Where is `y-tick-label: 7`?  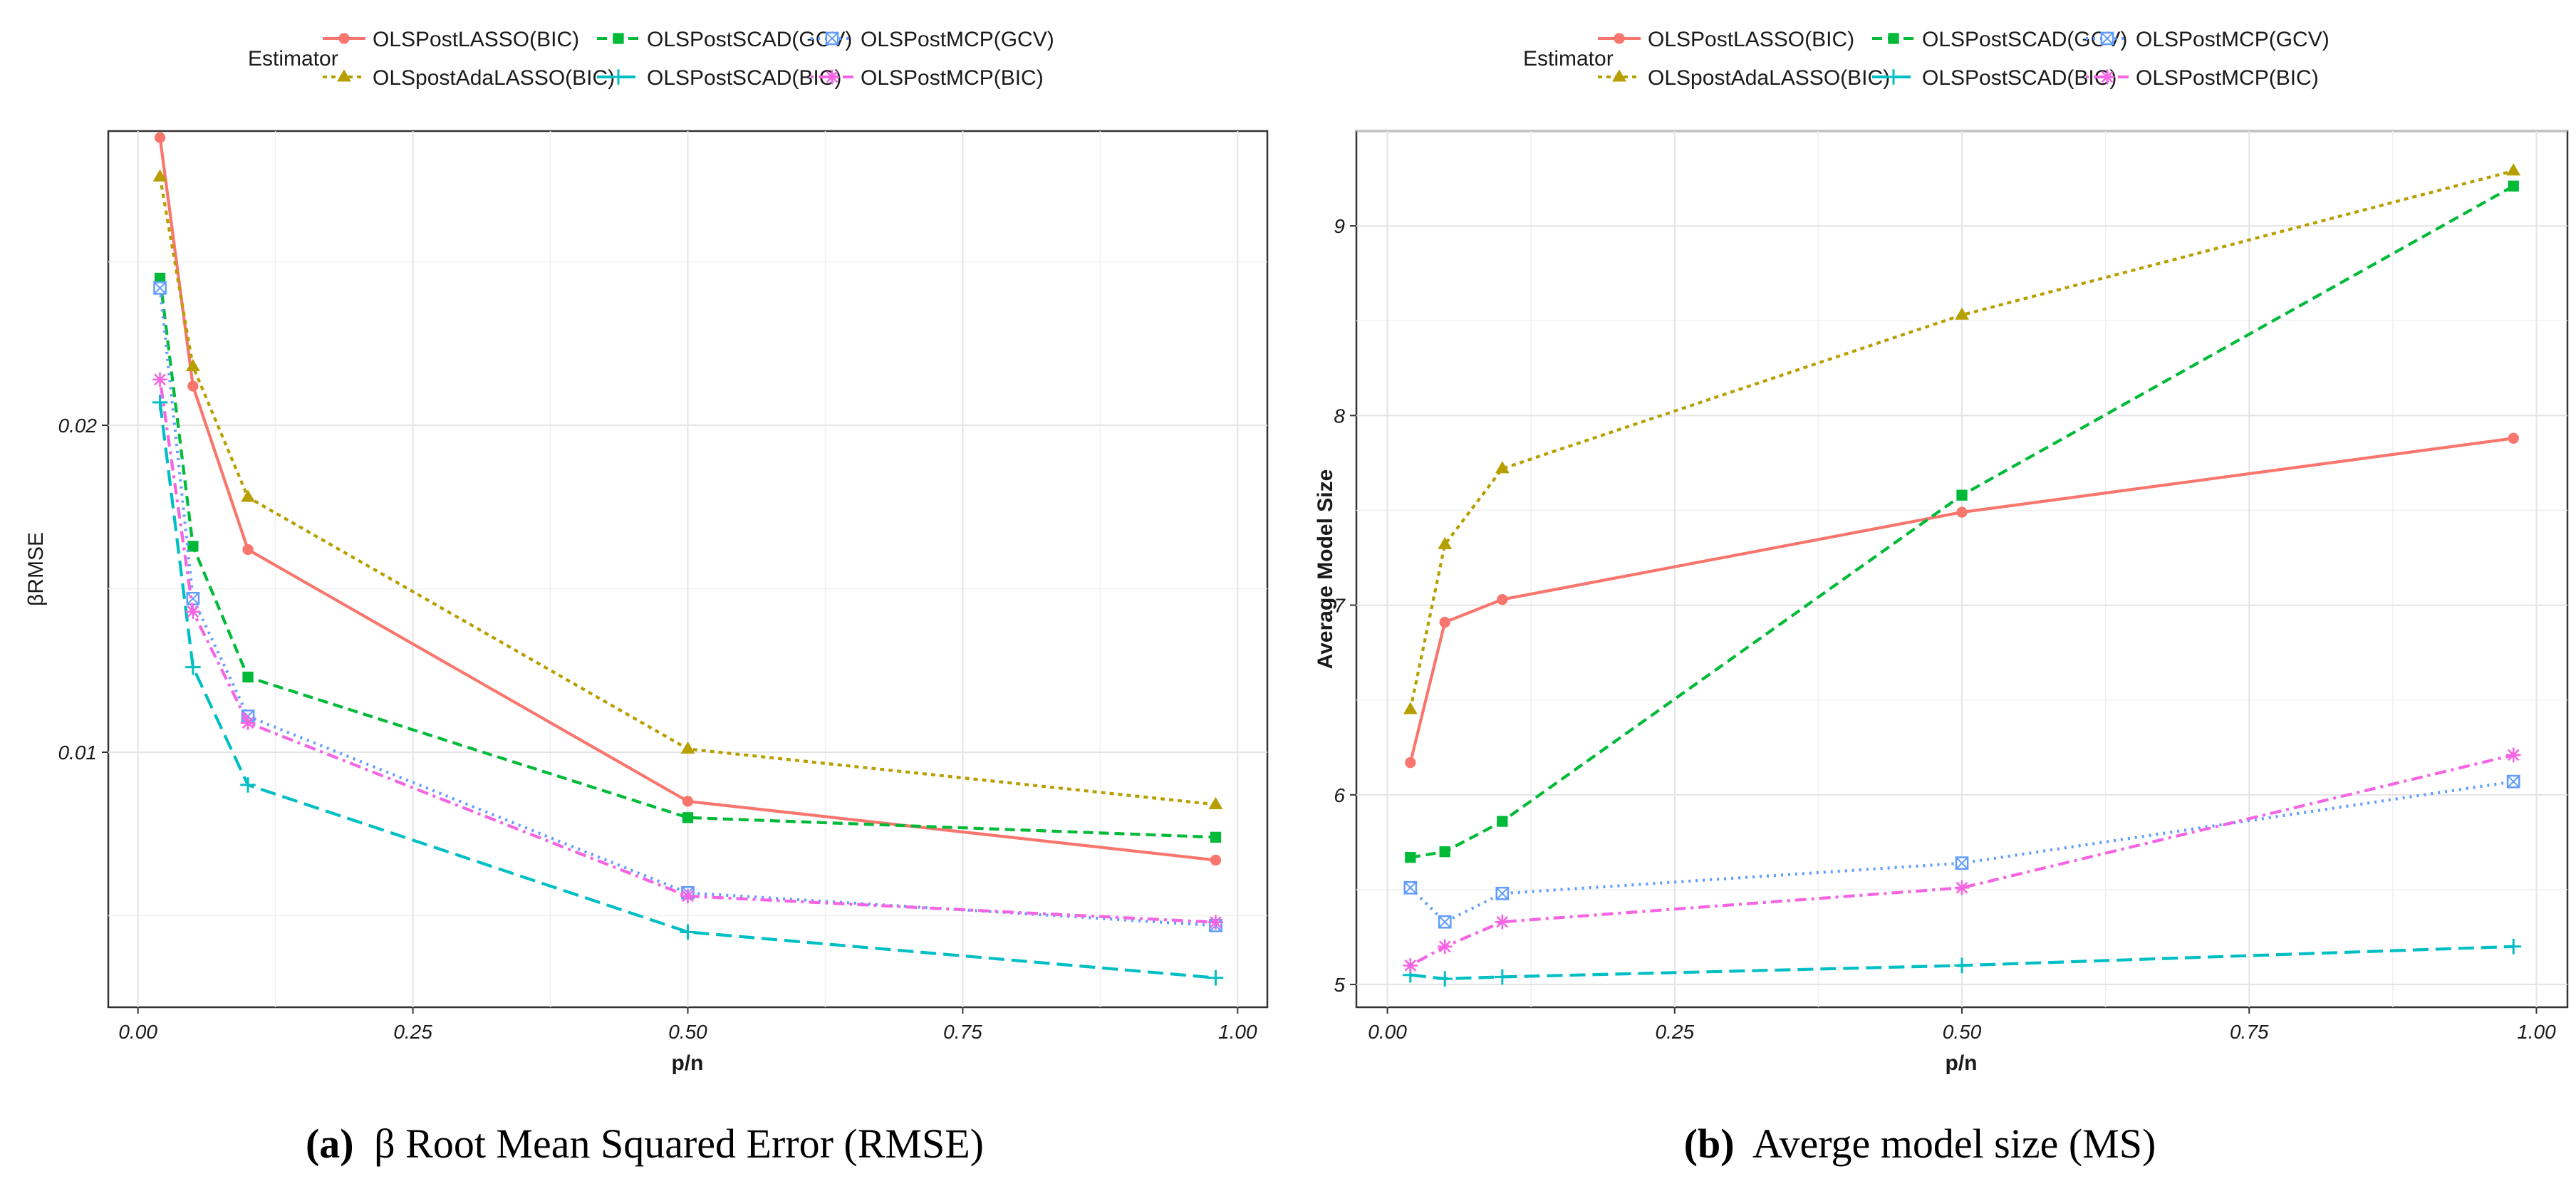 y-tick-label: 7 is located at coordinates (1340, 606).